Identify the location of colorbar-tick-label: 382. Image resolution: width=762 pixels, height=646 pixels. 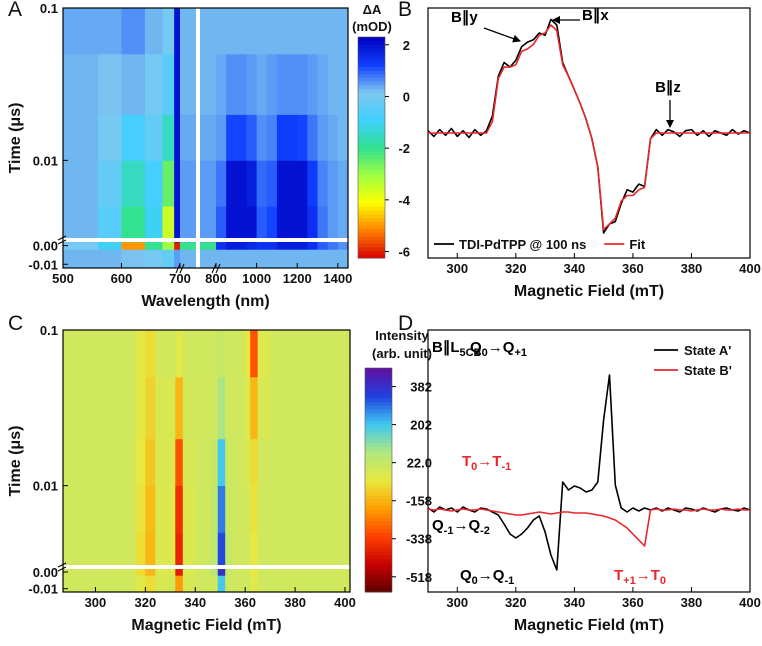
(421, 387).